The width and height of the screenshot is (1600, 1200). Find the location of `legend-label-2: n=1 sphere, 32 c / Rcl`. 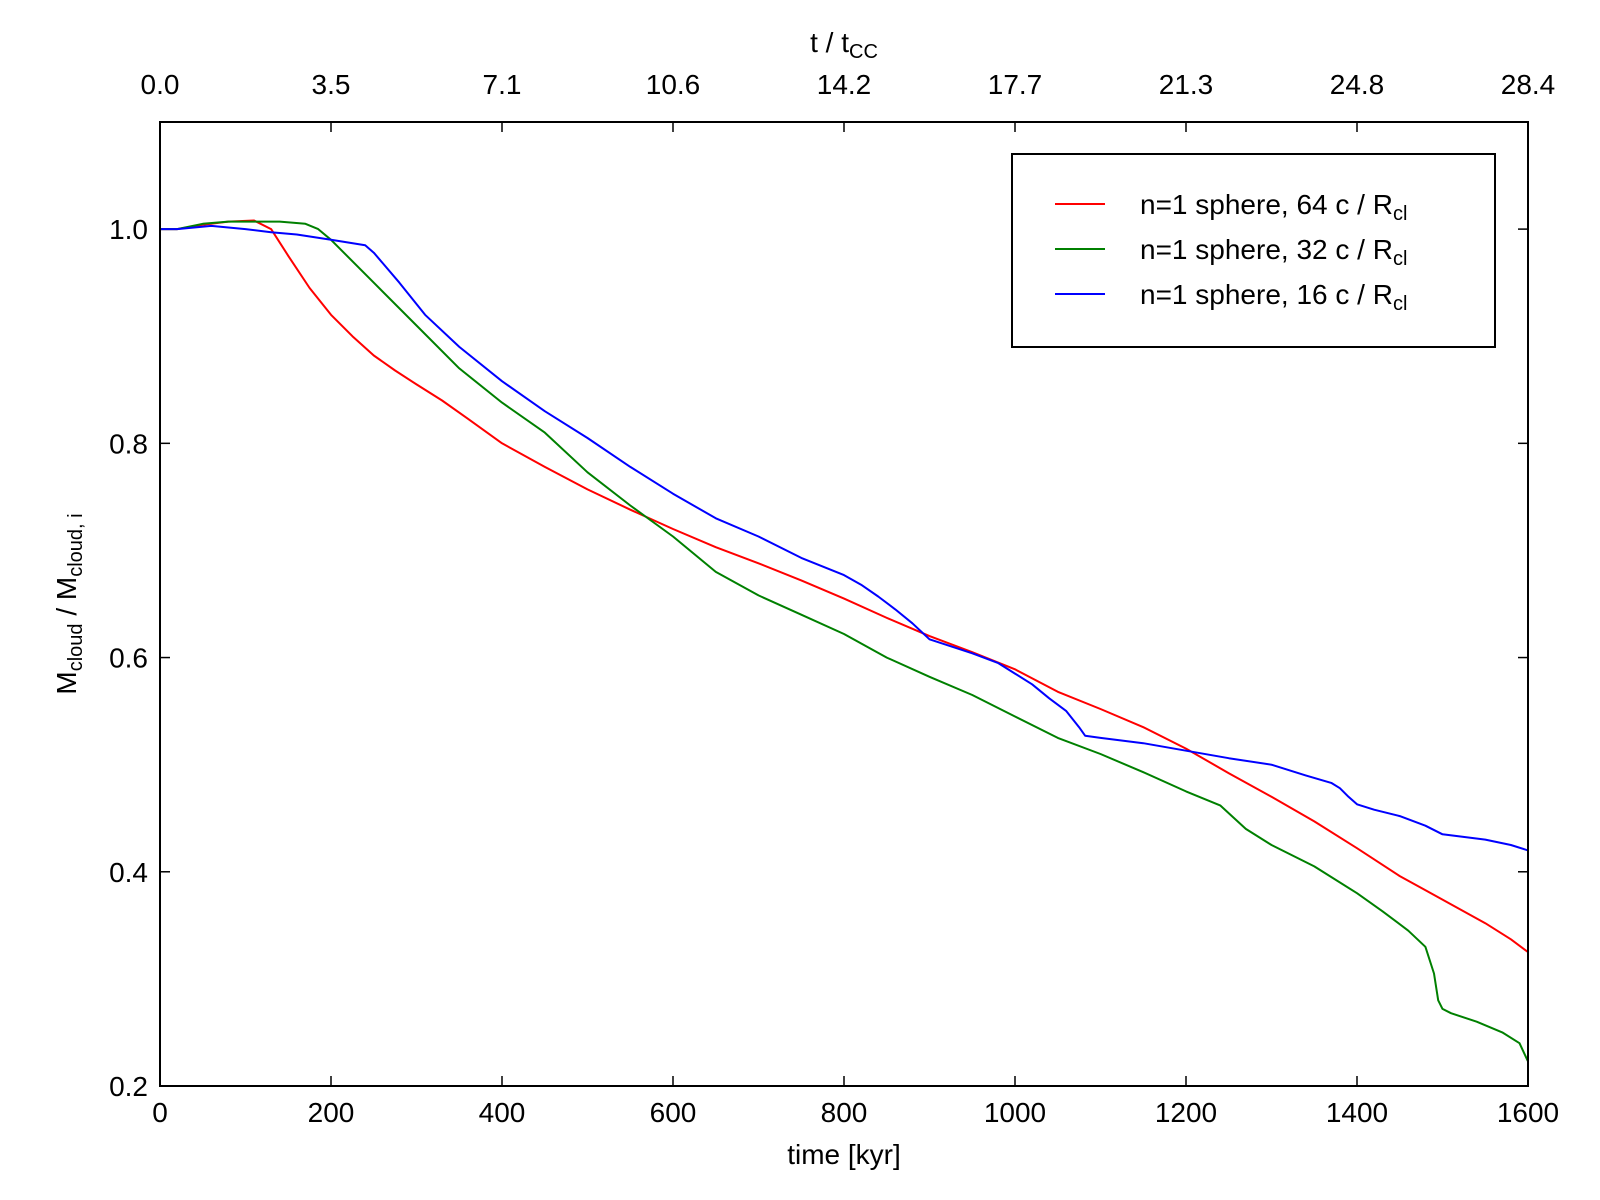

legend-label-2: n=1 sphere, 32 c / Rcl is located at coordinates (1273, 252).